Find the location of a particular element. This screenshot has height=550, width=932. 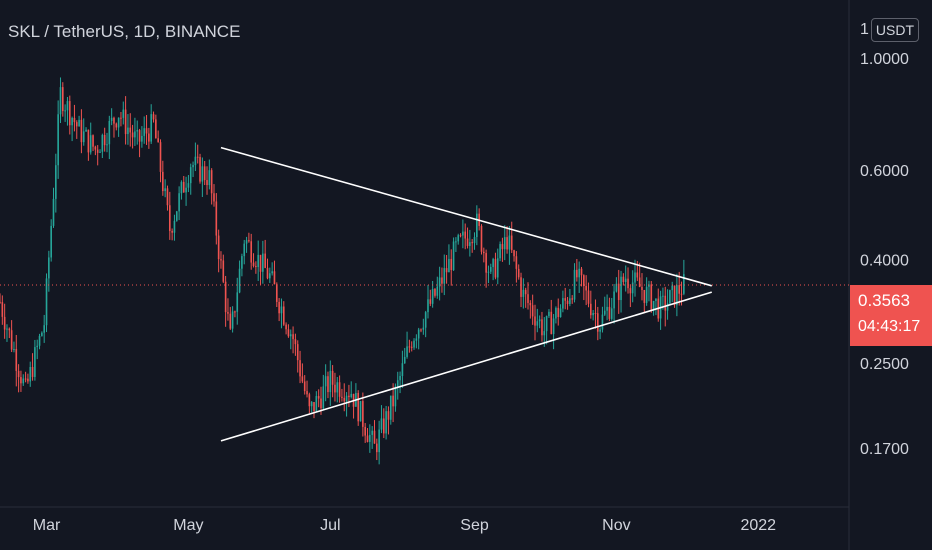

unit-multiplier: 1 is located at coordinates (864, 29).